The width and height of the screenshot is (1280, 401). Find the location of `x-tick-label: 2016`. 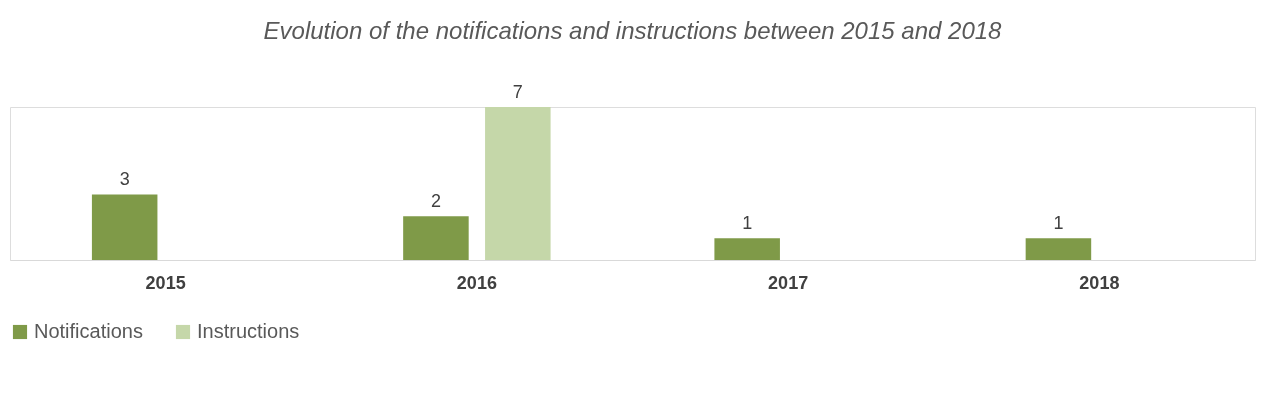

x-tick-label: 2016 is located at coordinates (476, 282).